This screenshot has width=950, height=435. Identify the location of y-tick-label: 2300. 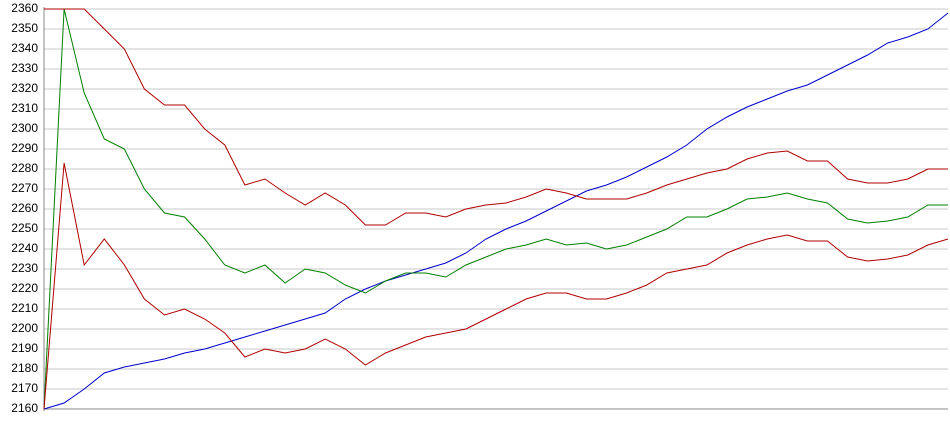
(24, 128).